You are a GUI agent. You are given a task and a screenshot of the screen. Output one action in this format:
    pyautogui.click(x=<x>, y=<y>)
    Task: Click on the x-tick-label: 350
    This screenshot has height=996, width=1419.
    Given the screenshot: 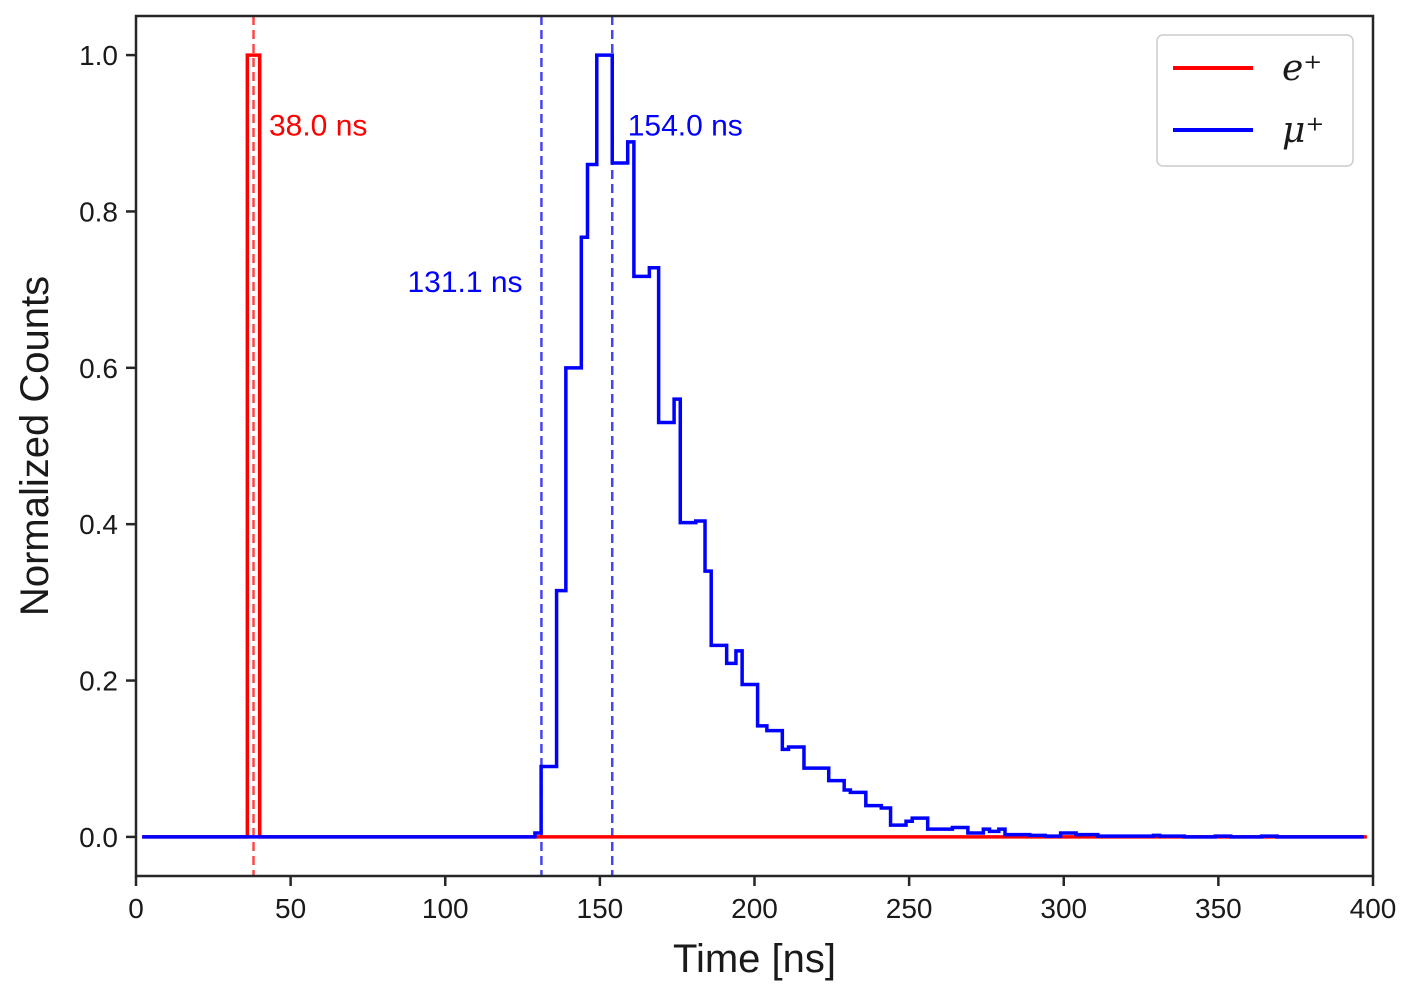 What is the action you would take?
    pyautogui.click(x=1218, y=908)
    